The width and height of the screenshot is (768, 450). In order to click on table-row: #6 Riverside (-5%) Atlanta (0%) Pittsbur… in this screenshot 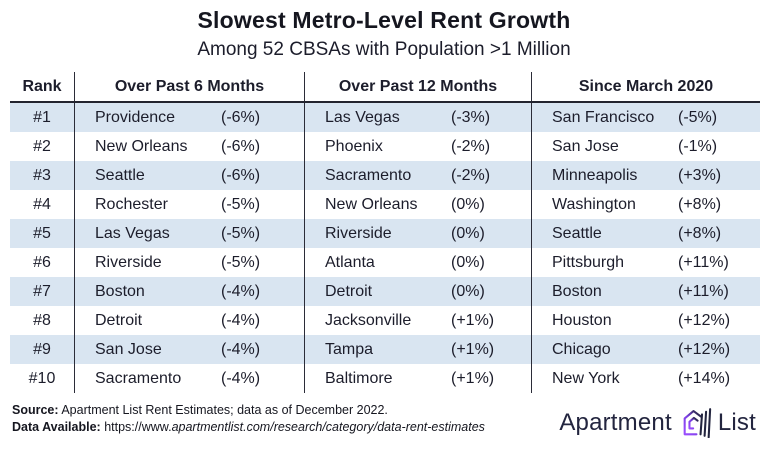, I will do `click(385, 262)`.